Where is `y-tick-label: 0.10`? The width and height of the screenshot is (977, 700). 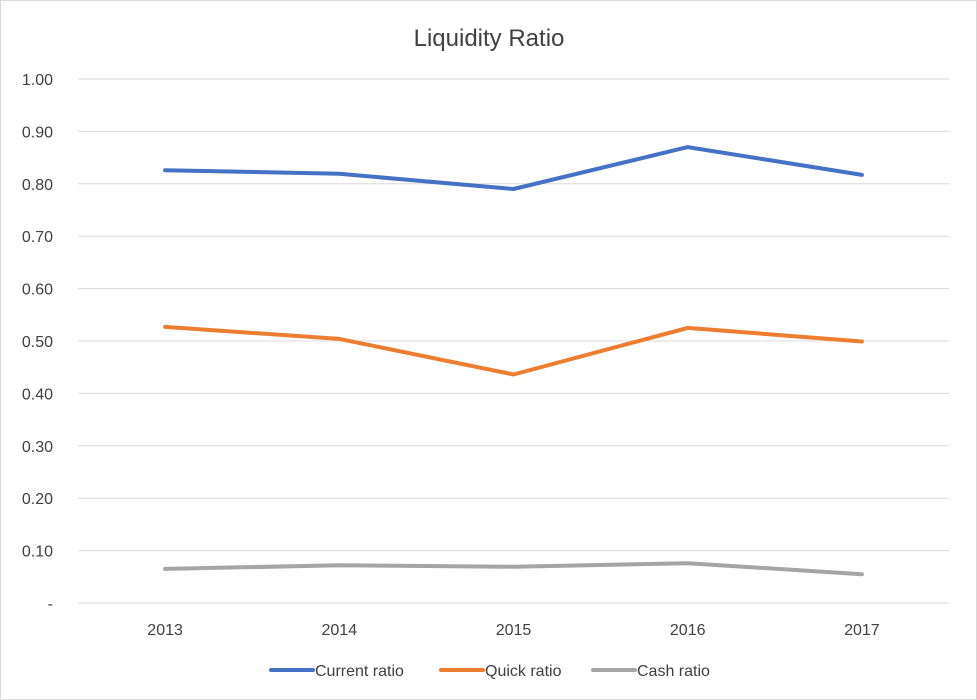
y-tick-label: 0.10 is located at coordinates (37, 552).